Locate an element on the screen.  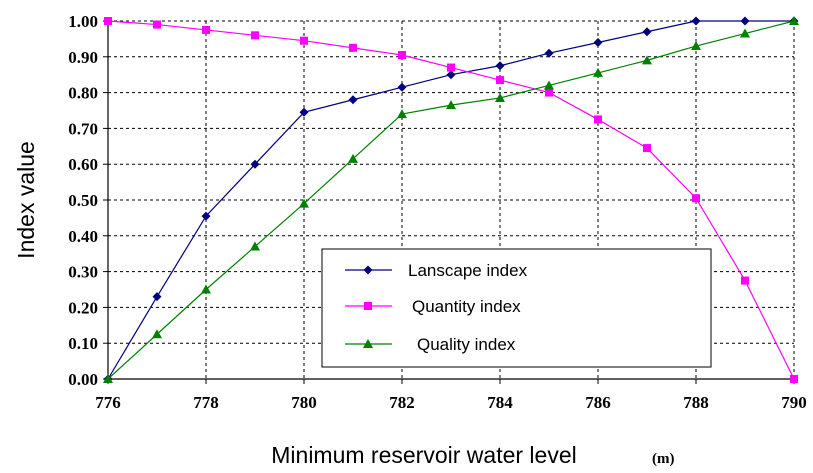
legend-item: Quality index is located at coordinates (430, 344).